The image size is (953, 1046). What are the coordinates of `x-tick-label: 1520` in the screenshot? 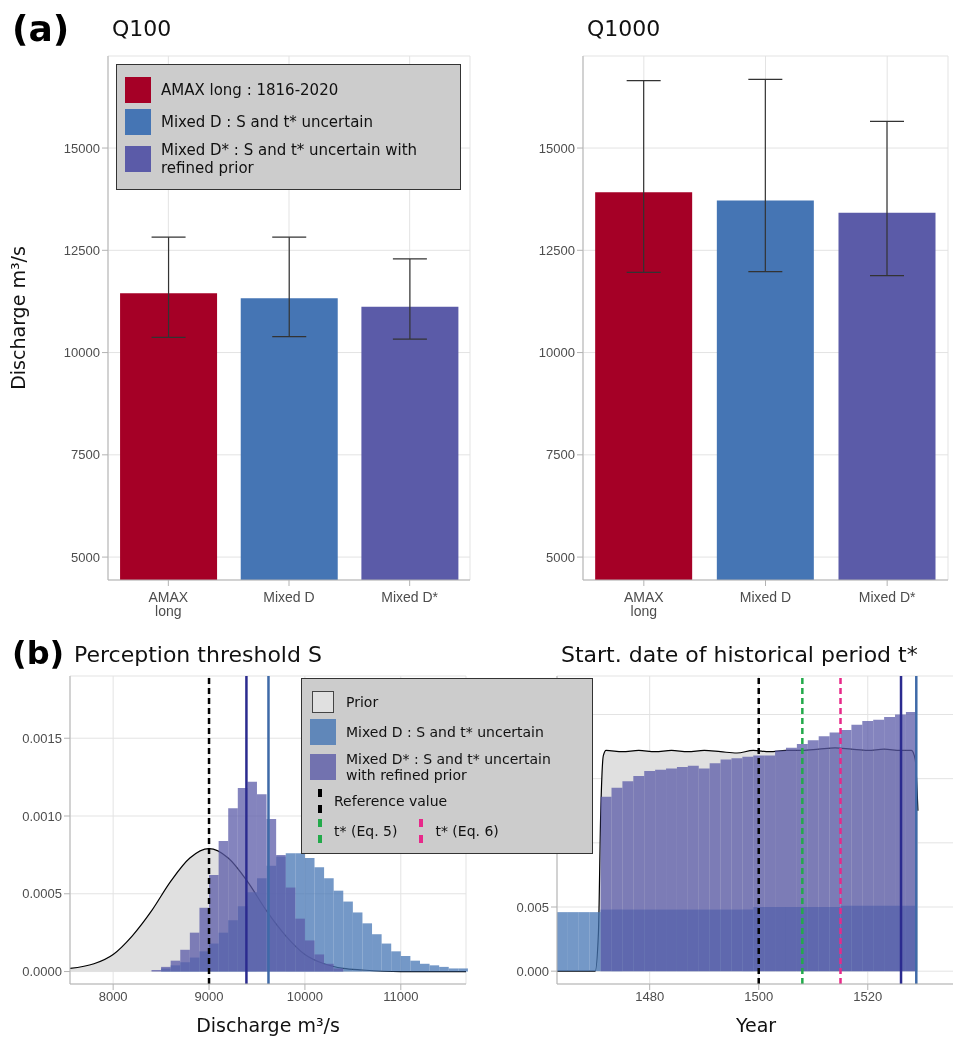 It's located at (868, 997).